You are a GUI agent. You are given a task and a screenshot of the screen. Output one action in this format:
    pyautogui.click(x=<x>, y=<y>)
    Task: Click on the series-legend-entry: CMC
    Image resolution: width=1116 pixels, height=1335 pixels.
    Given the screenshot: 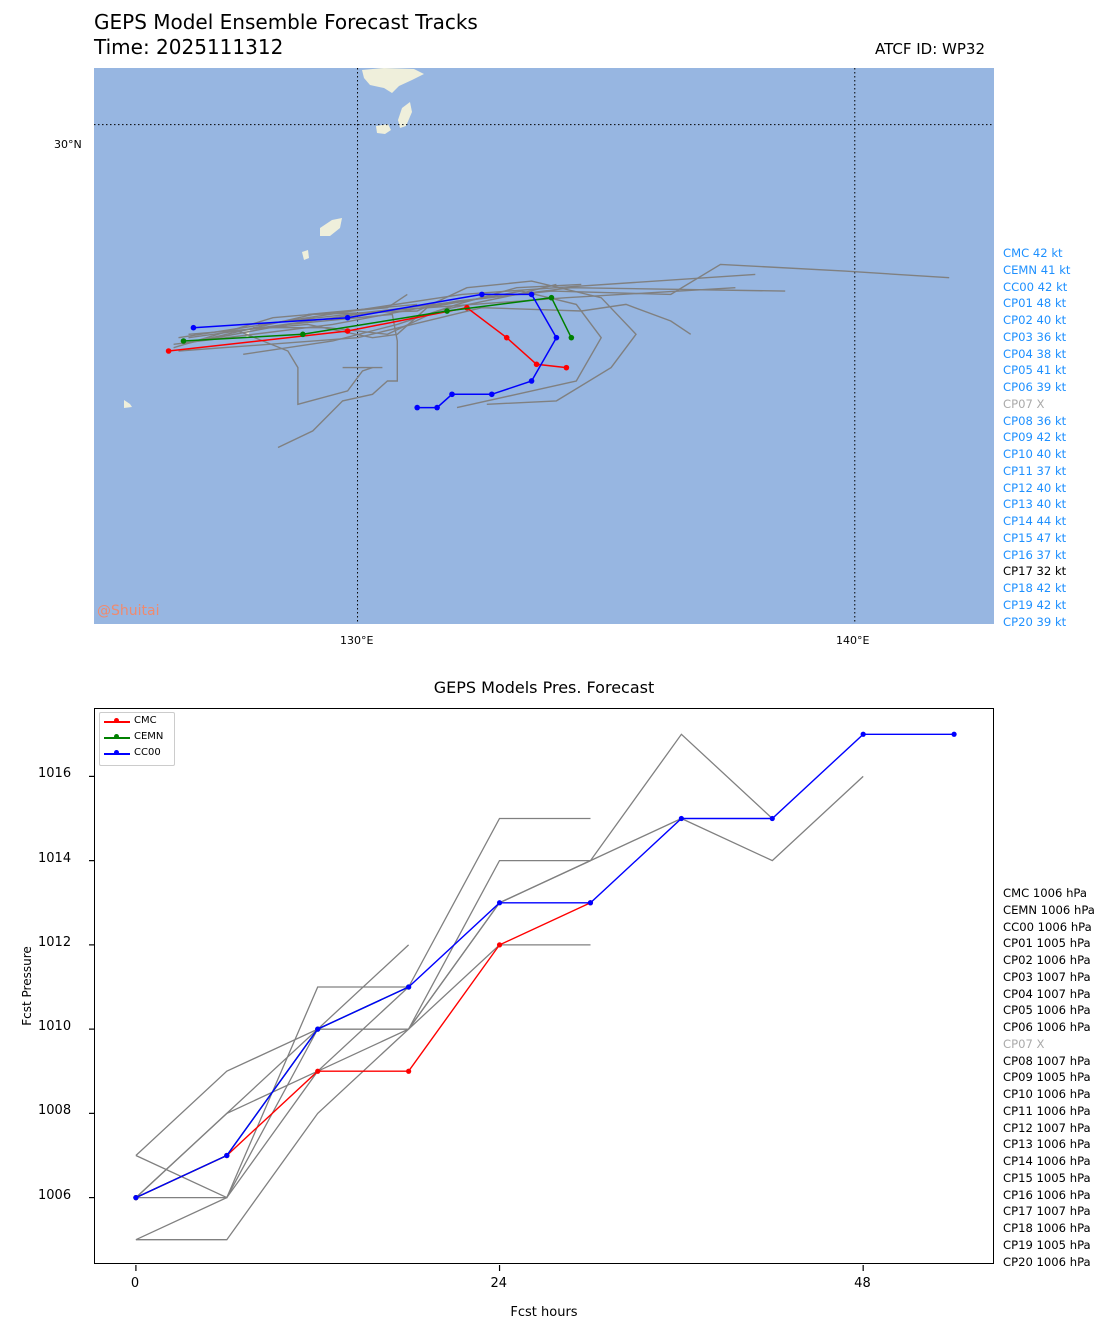 What is the action you would take?
    pyautogui.click(x=137, y=721)
    